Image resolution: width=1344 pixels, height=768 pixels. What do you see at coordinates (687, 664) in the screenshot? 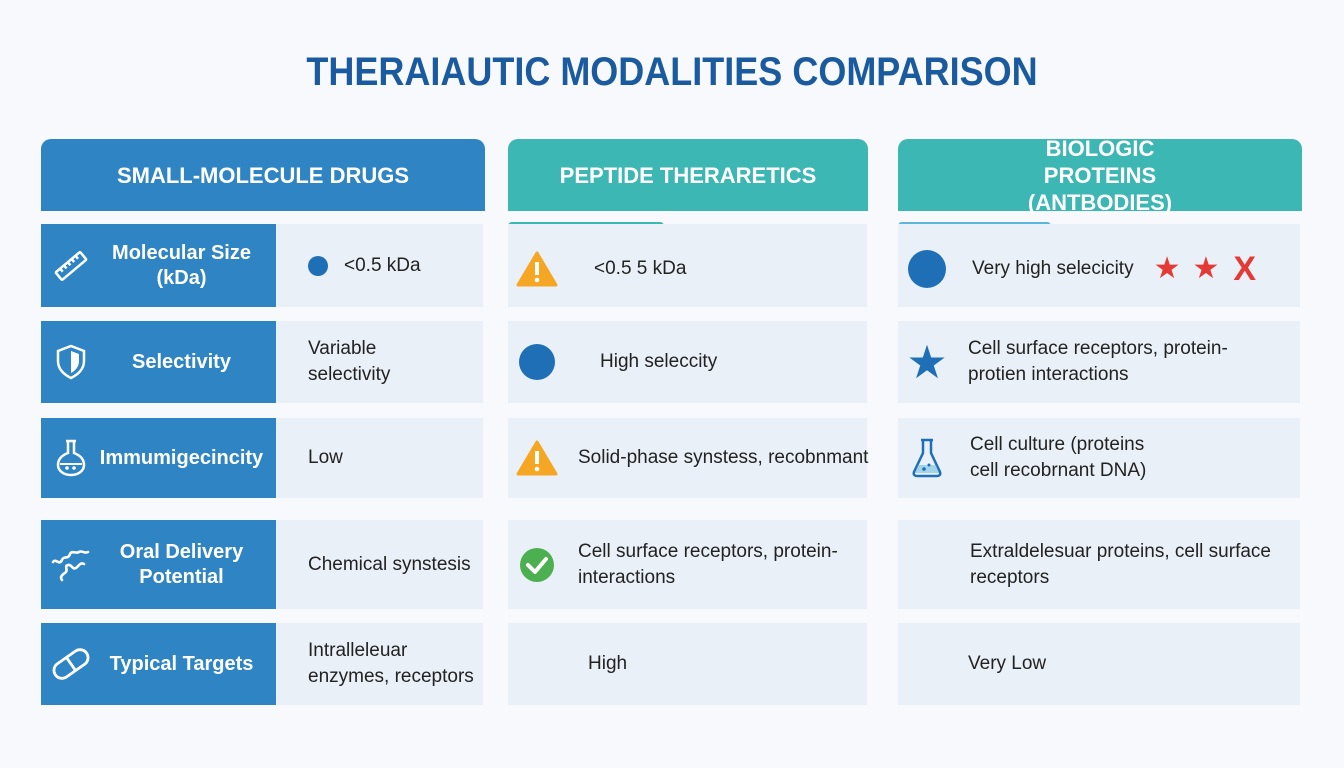
I see `cell-peptide-targets: High` at bounding box center [687, 664].